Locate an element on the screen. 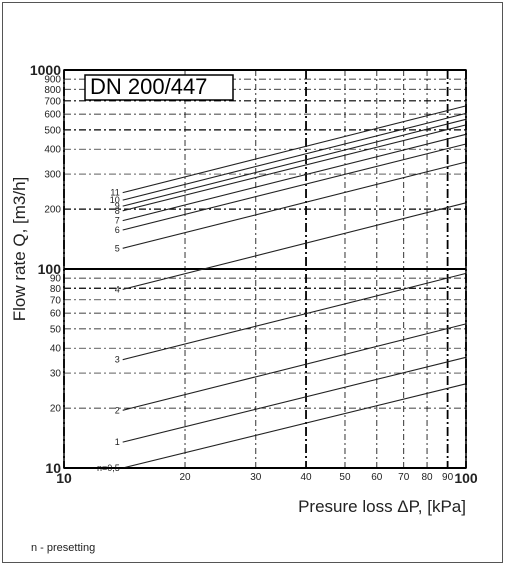  y-tick-label: 80 is located at coordinates (56, 289).